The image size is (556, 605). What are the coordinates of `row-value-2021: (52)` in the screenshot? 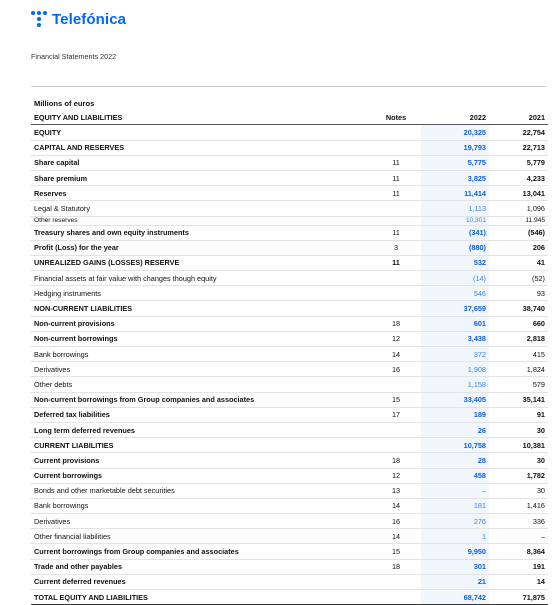 It's located at (518, 278).